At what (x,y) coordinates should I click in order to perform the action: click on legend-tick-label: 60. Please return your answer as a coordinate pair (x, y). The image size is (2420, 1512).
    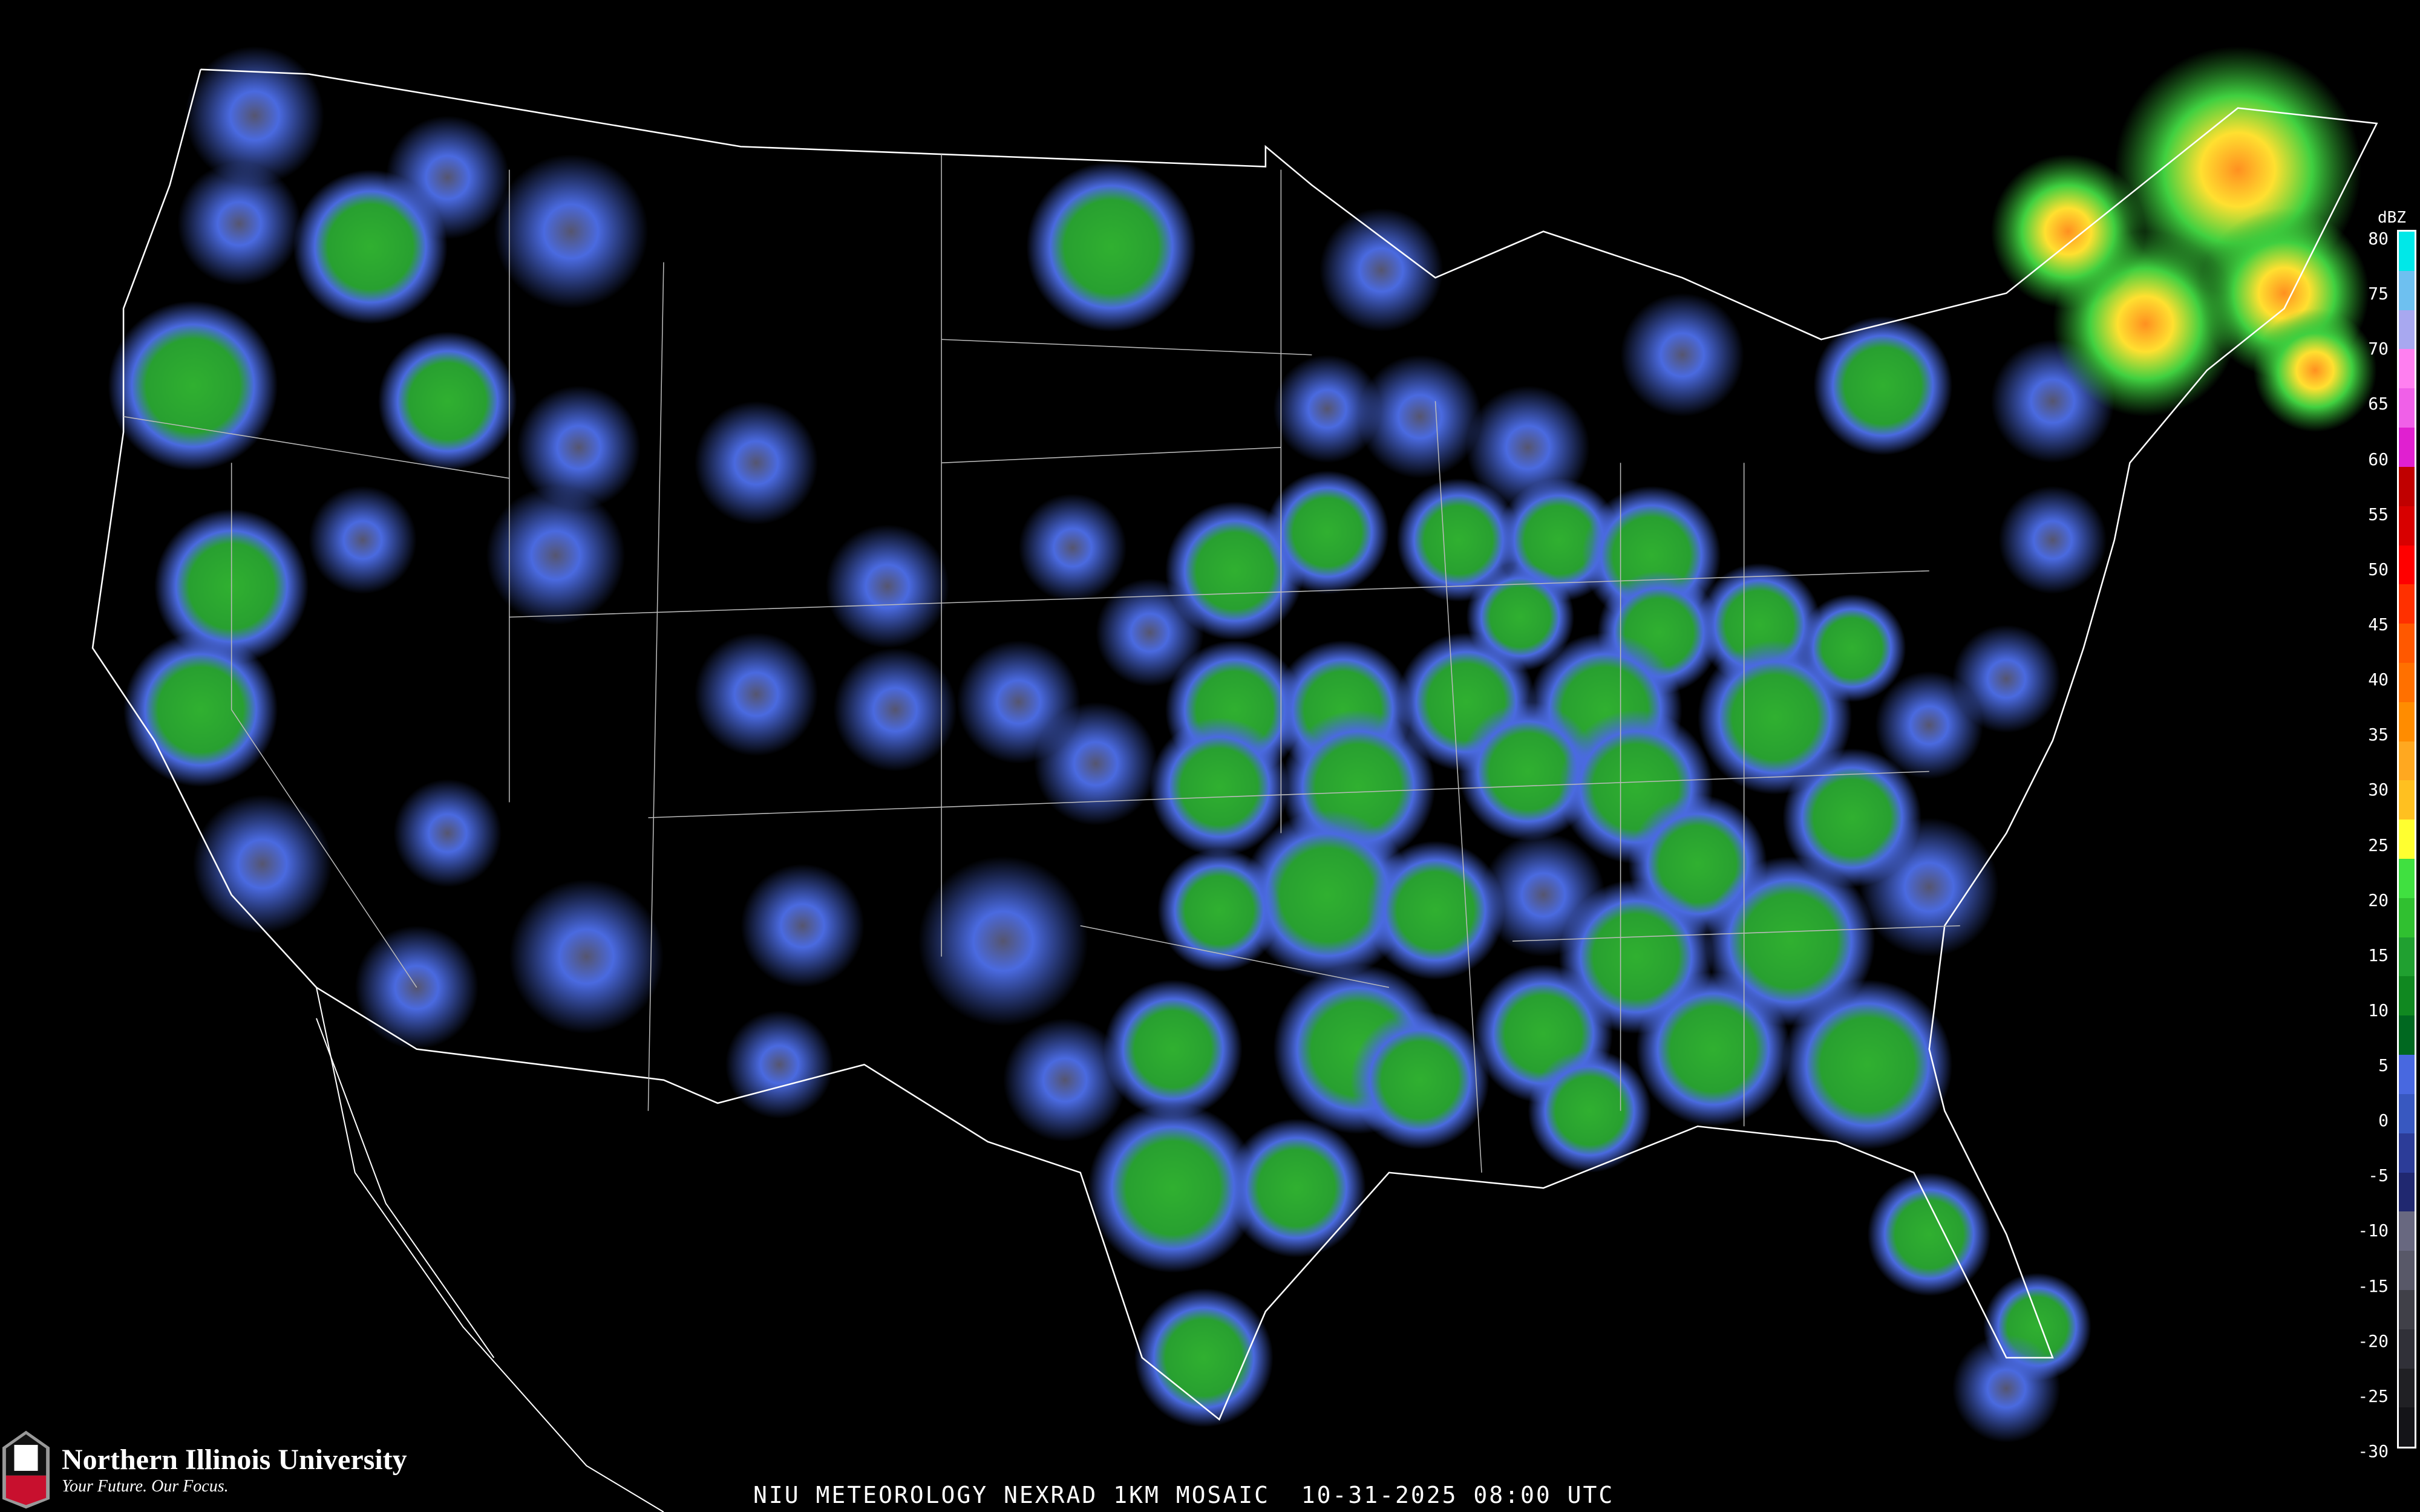
    Looking at the image, I should click on (2378, 459).